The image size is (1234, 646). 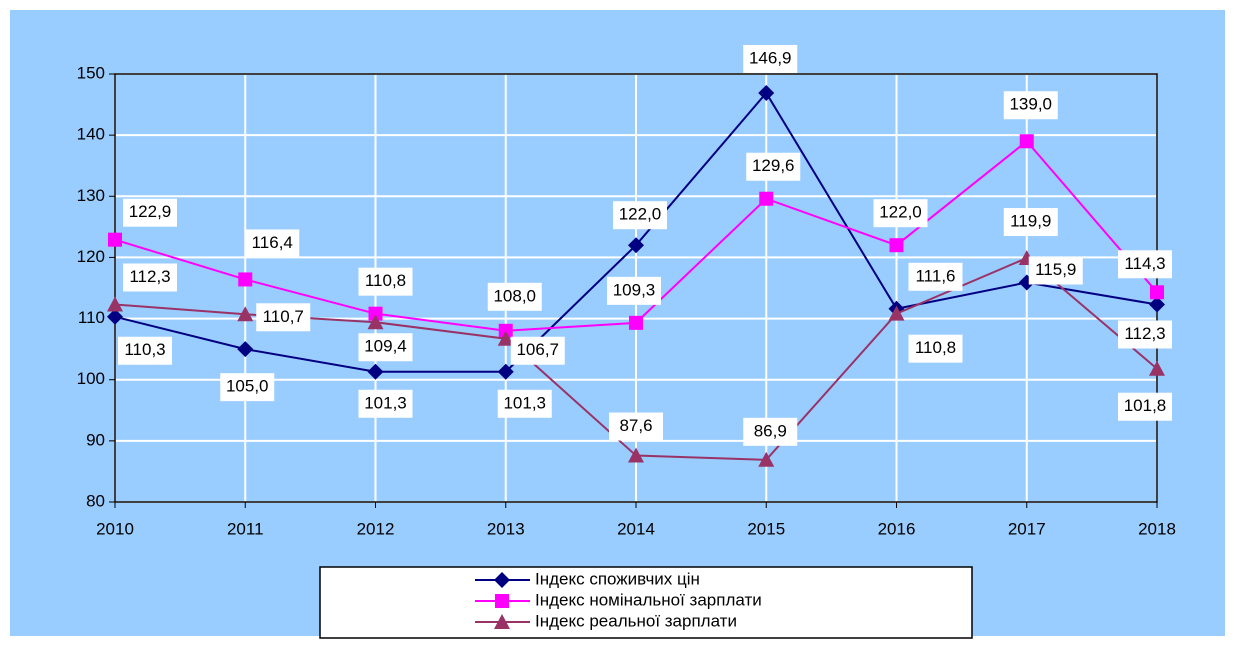 What do you see at coordinates (636, 620) in the screenshot?
I see `legend-label: Індекс реальної зарплати` at bounding box center [636, 620].